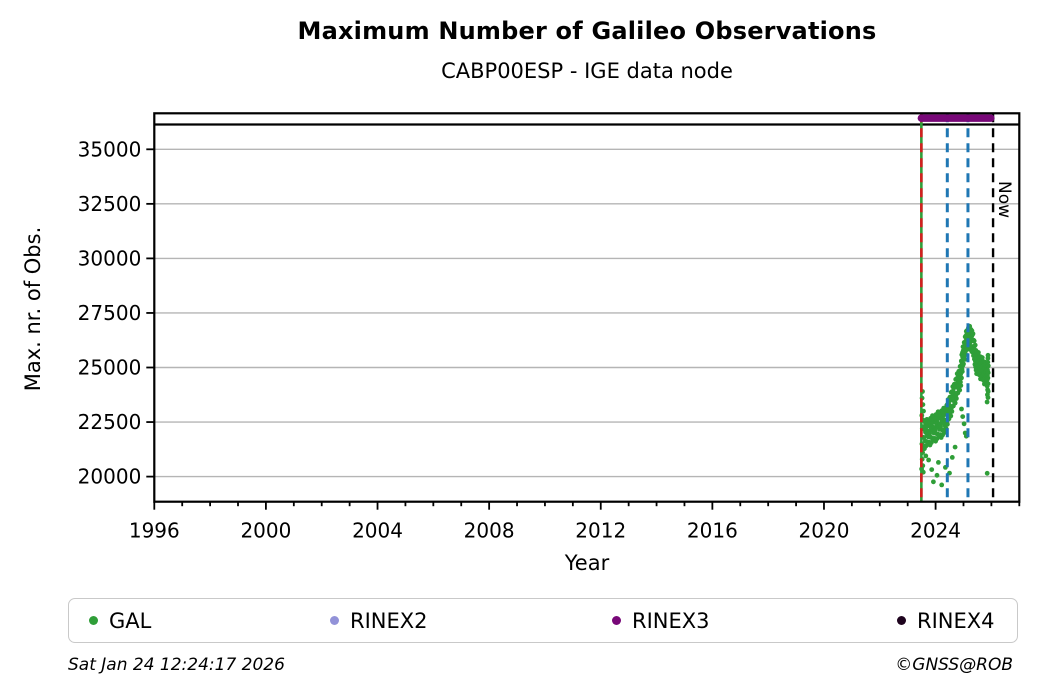  I want to click on legend-item-gal: GAL, so click(120, 620).